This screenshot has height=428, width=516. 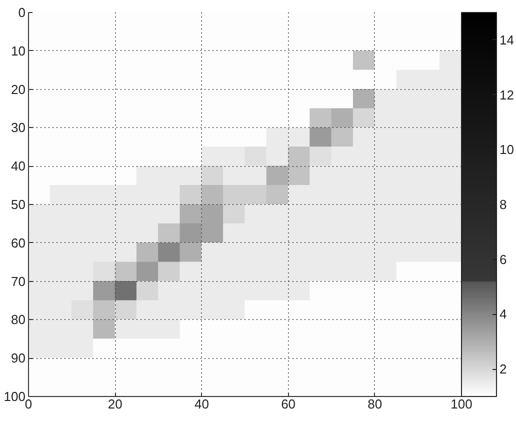 I want to click on y-tick-label: 10, so click(x=18, y=50).